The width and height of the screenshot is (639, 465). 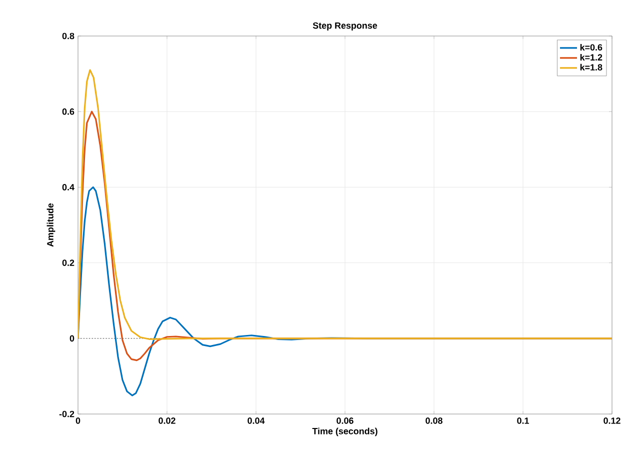 What do you see at coordinates (434, 421) in the screenshot?
I see `x-tick-label: 0.08` at bounding box center [434, 421].